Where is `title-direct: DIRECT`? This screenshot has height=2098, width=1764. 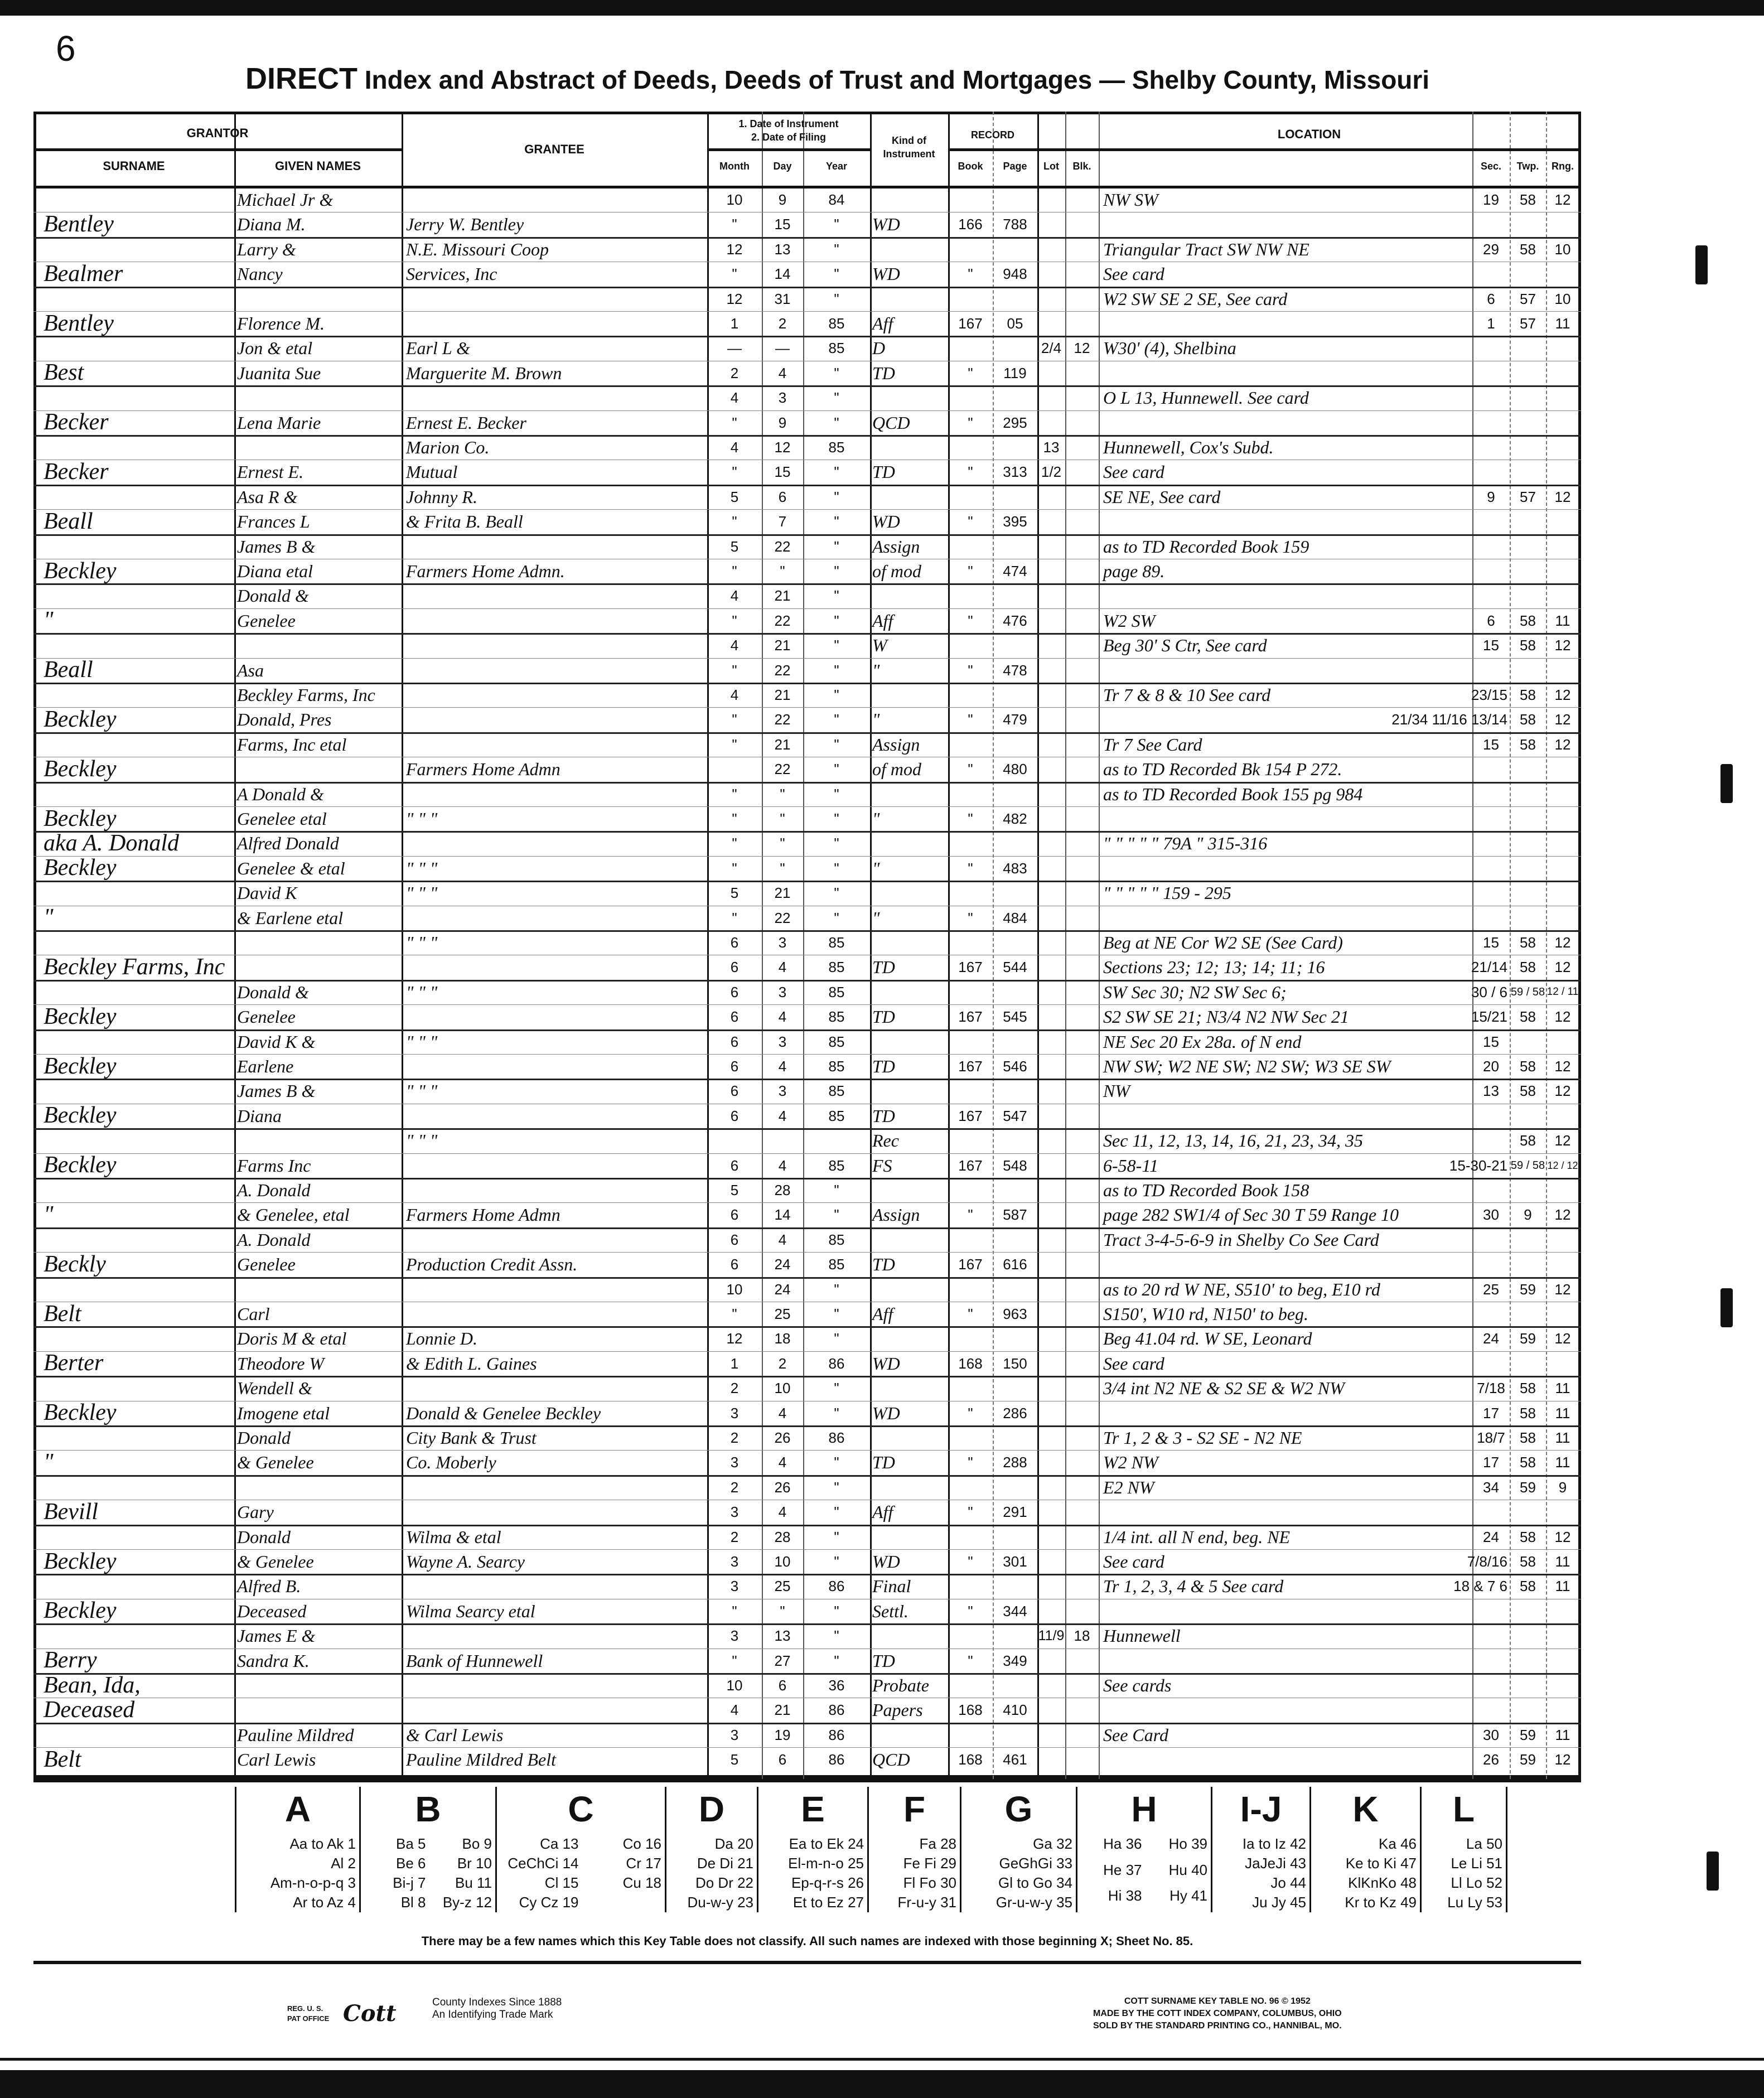
title-direct: DIRECT is located at coordinates (301, 78).